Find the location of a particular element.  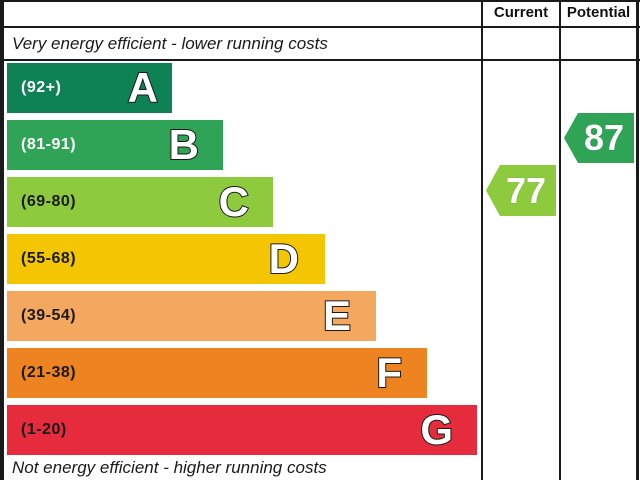

band-a-range-label: (92+) is located at coordinates (41, 87).